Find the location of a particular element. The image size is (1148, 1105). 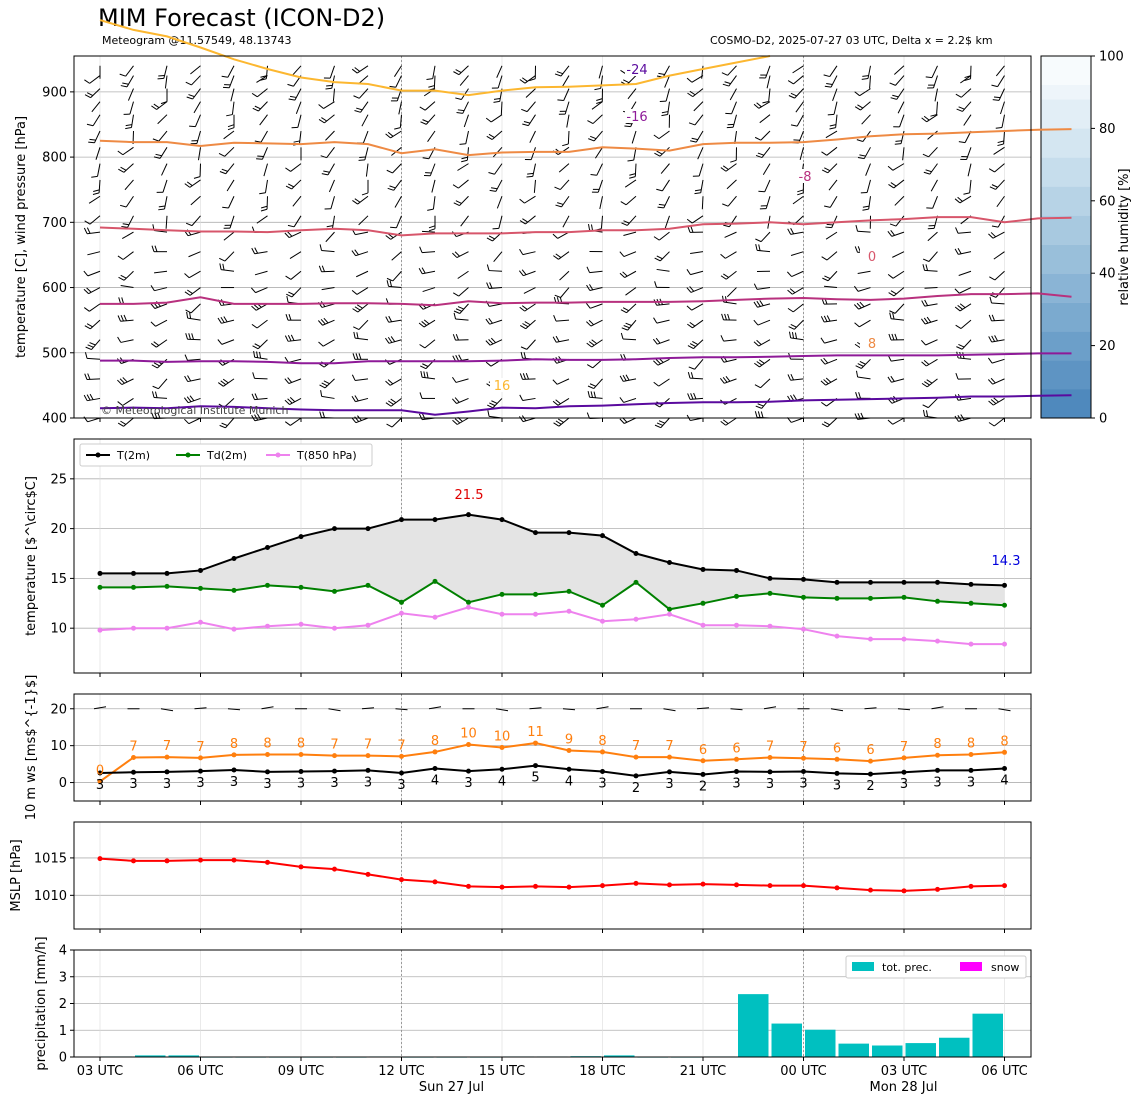

y-axis-label: 10 m ws [ms$^{-1}$] is located at coordinates (31, 748).